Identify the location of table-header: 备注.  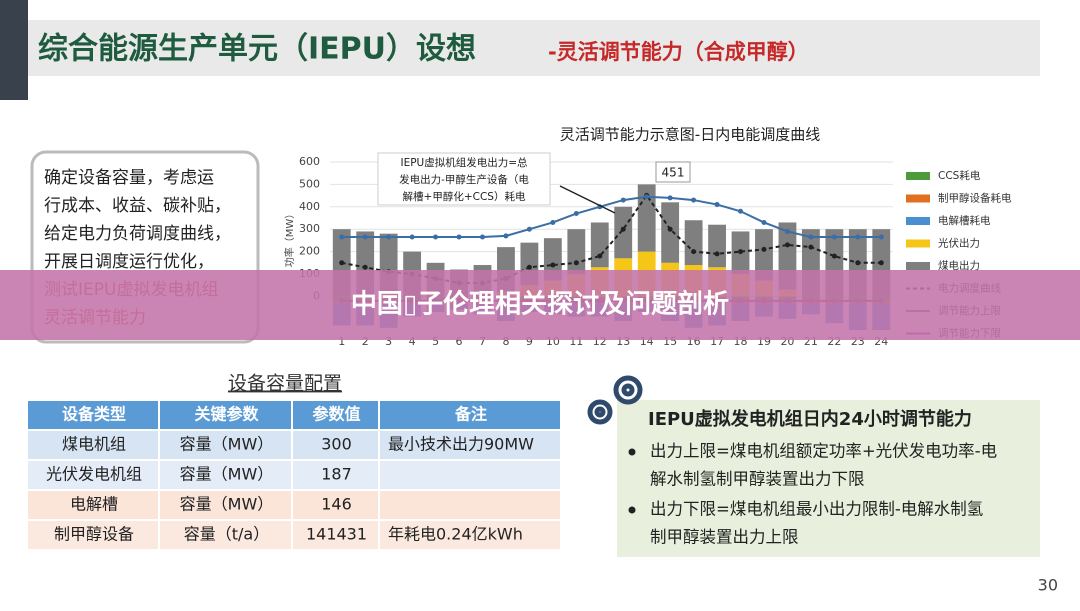
(470, 414).